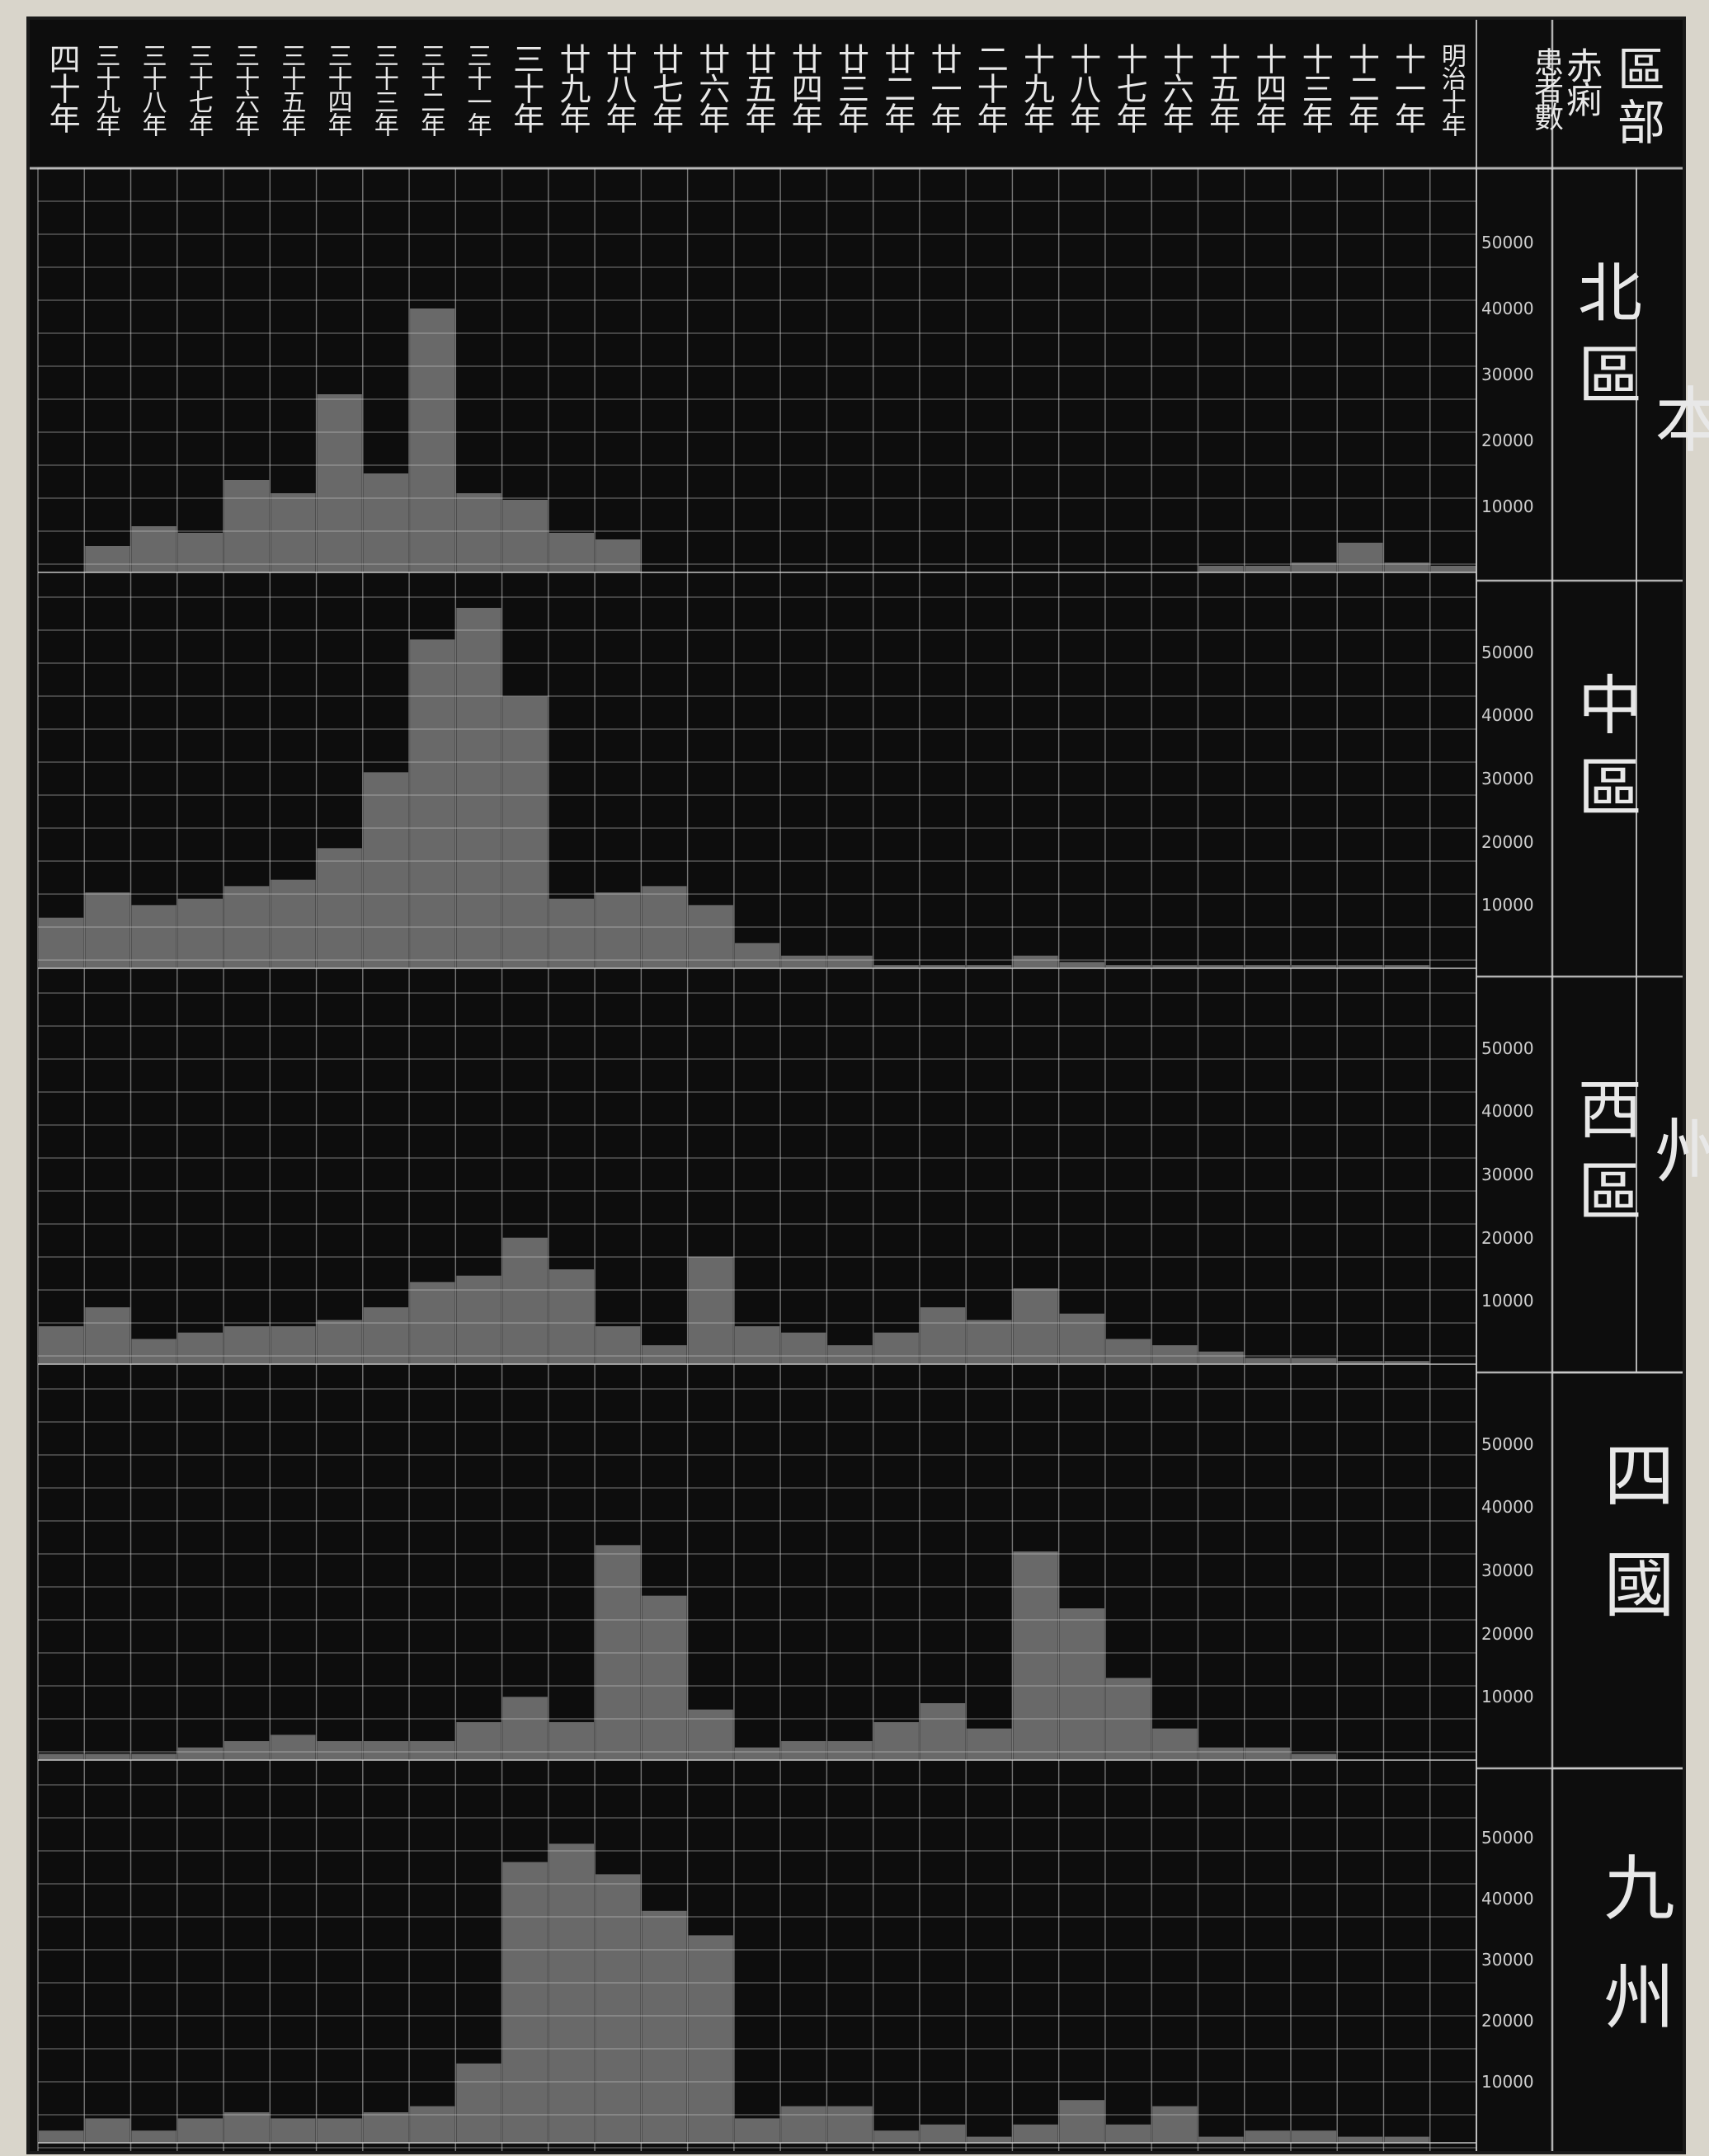  I want to click on y-tick-1-3: 30000, so click(1507, 374).